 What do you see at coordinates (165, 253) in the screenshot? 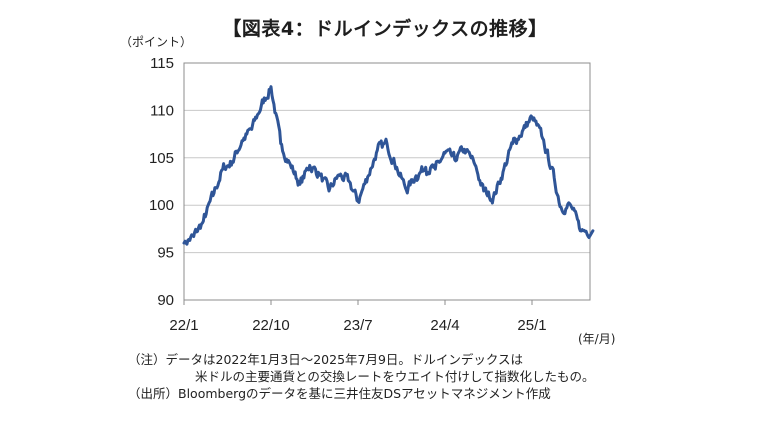
I see `y-tick-label: 95` at bounding box center [165, 253].